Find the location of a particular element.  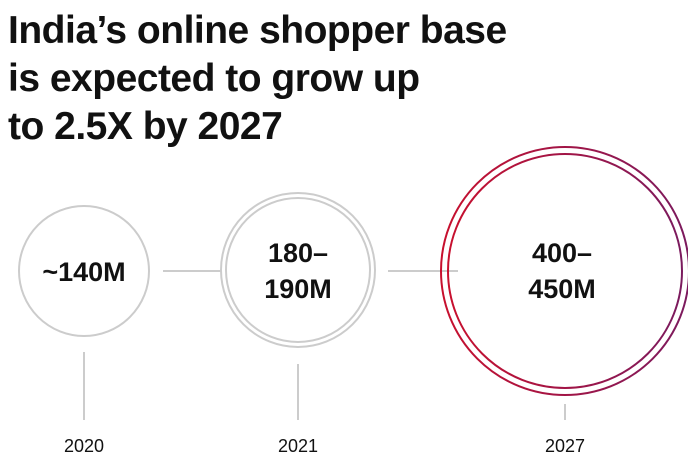

year-label: 2021 is located at coordinates (298, 446).